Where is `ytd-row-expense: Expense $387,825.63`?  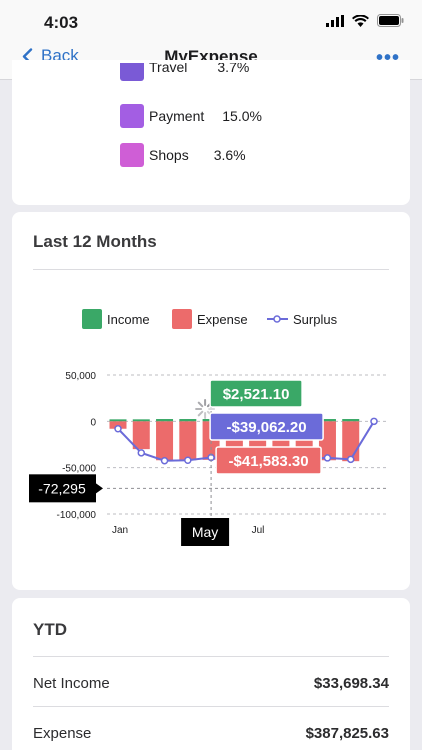 ytd-row-expense: Expense $387,825.63 is located at coordinates (211, 733).